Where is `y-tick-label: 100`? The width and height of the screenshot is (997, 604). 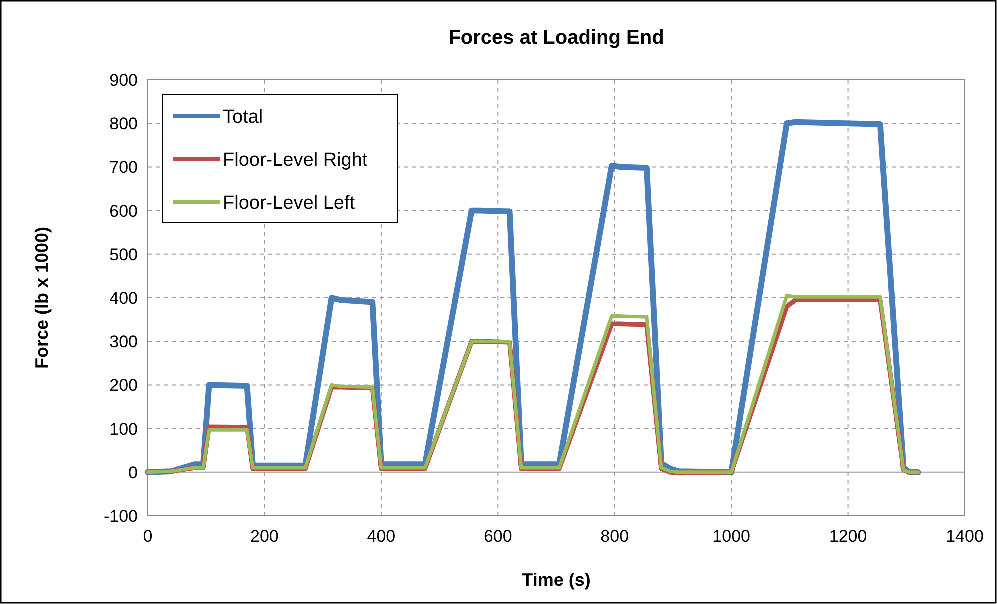
y-tick-label: 100 is located at coordinates (124, 429).